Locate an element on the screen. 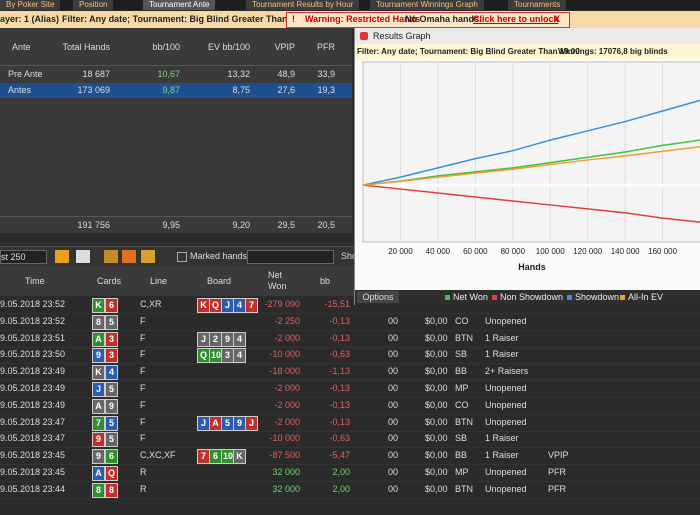 This screenshot has width=700, height=515. tab: Tournament Ante is located at coordinates (179, 5).